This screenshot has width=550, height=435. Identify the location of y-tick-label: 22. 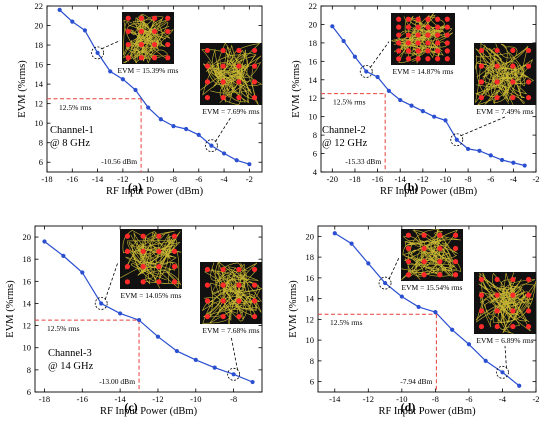
(39, 6).